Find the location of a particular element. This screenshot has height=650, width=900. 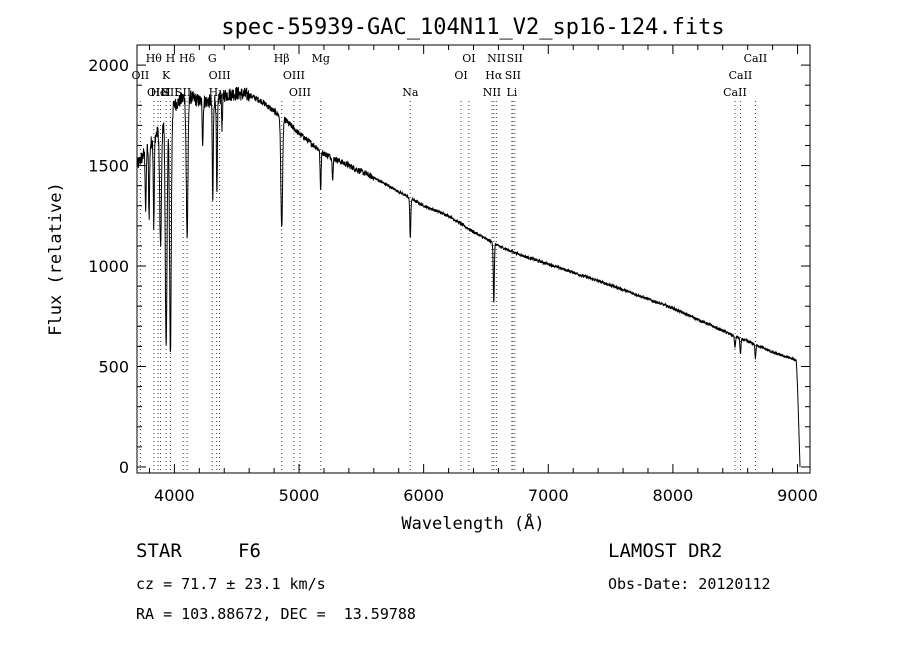

y-tick-label: 500 is located at coordinates (113, 367).